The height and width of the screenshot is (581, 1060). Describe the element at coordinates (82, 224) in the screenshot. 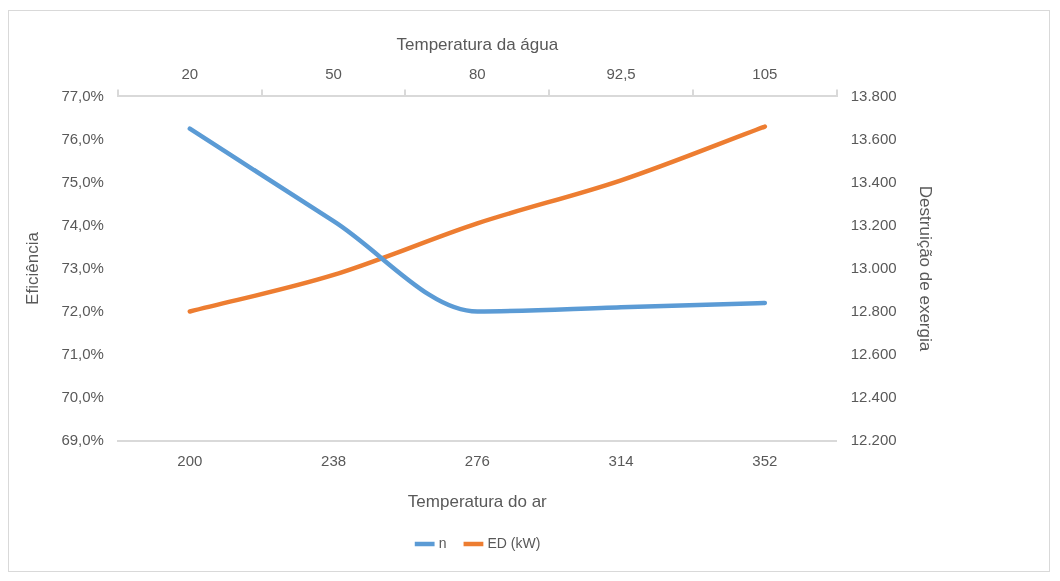

I see `y-tick-label: 74,0%` at that location.